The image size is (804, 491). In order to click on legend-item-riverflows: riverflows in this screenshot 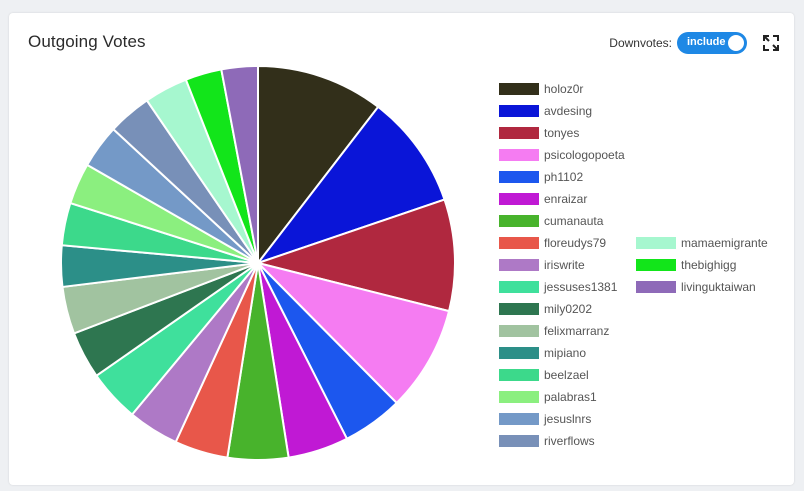, I will do `click(547, 441)`.